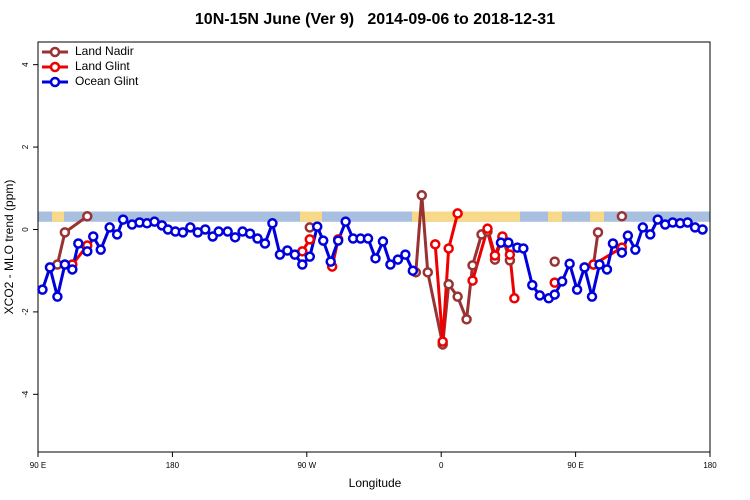 Image resolution: width=750 pixels, height=500 pixels. Describe the element at coordinates (25, 229) in the screenshot. I see `y-tick-label: 0` at that location.